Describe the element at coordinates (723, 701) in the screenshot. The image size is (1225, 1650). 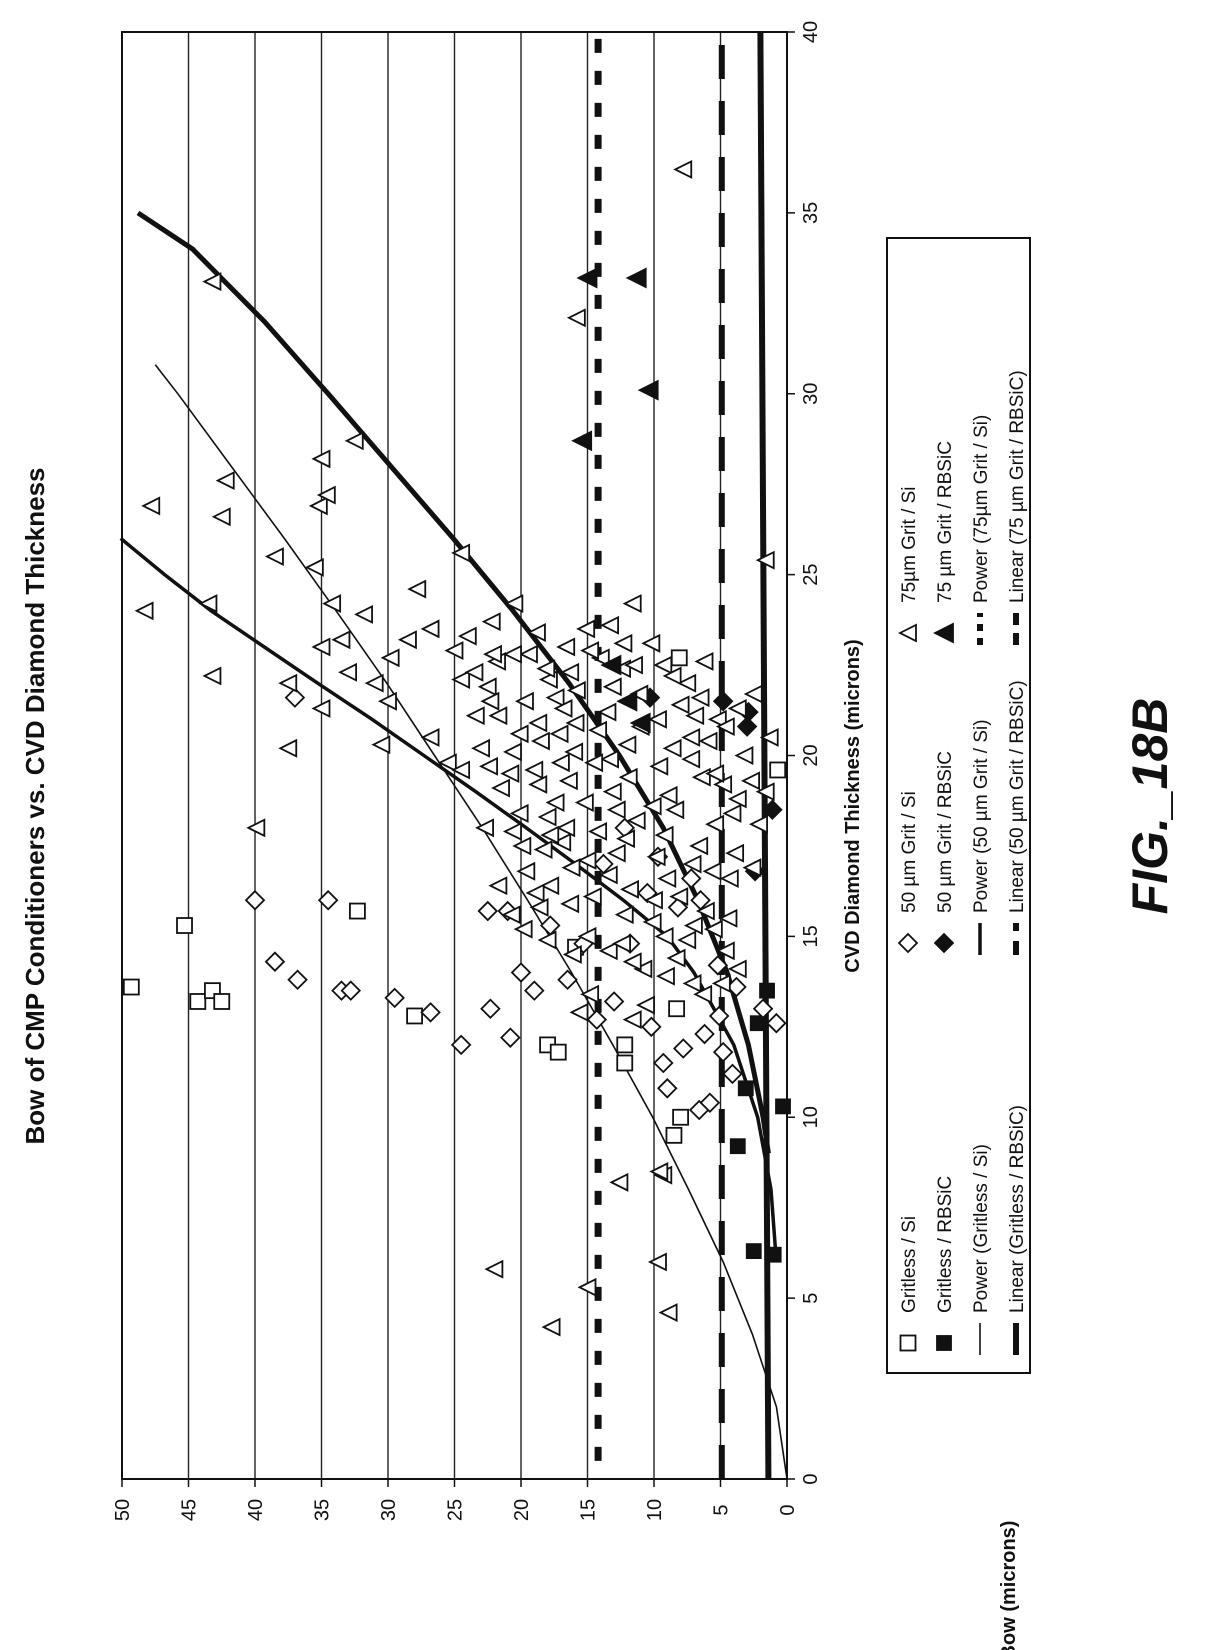
I see `point-filled-diamond` at that location.